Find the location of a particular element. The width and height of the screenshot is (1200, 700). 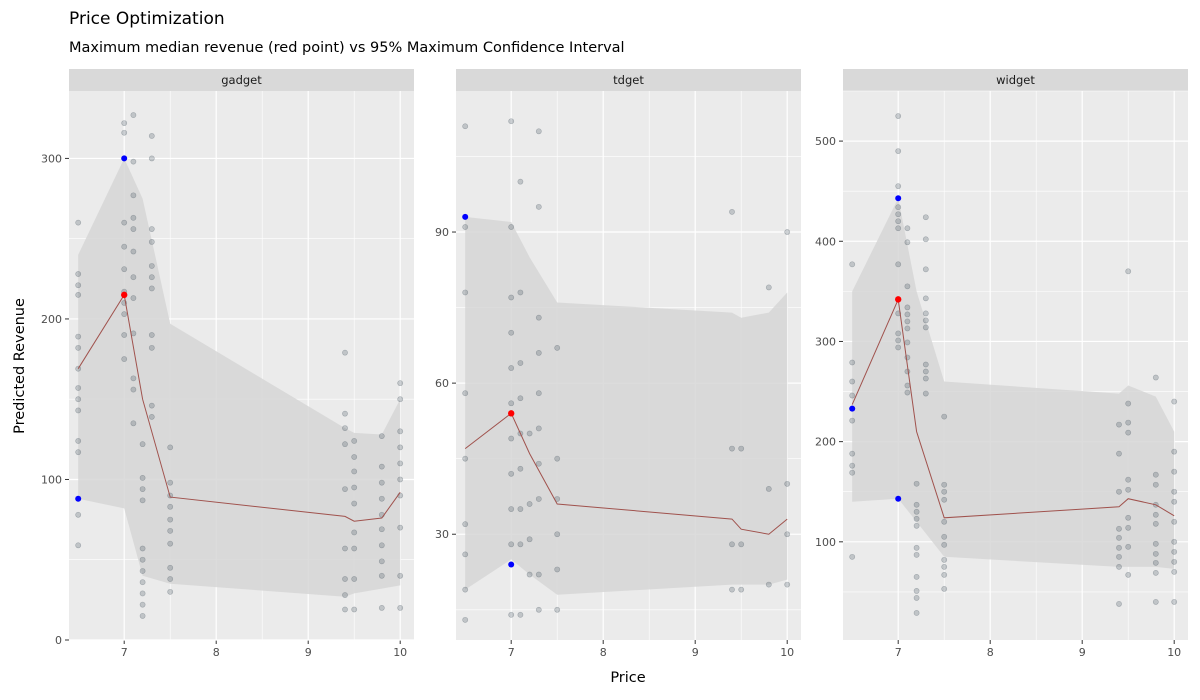

y-tick-label: 60 is located at coordinates (442, 383).